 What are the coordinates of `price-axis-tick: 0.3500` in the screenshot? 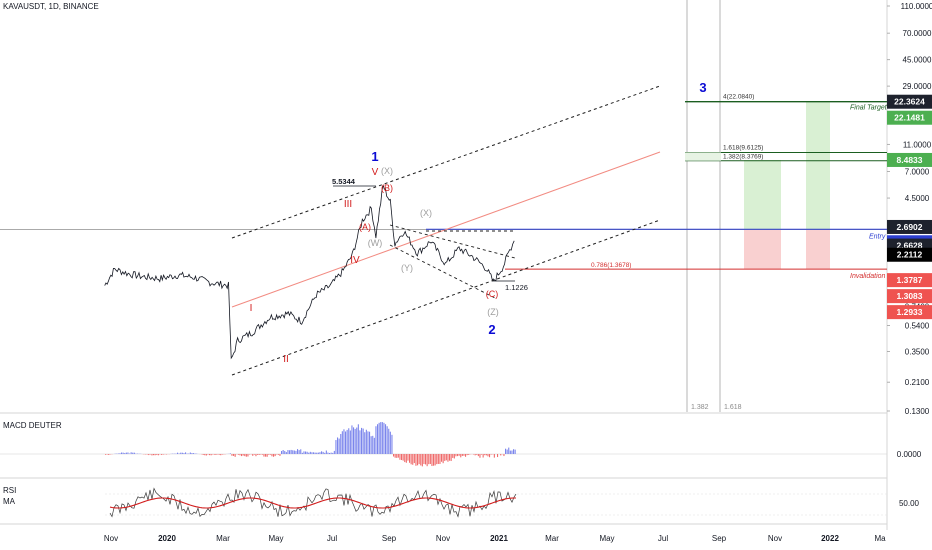 It's located at (917, 351).